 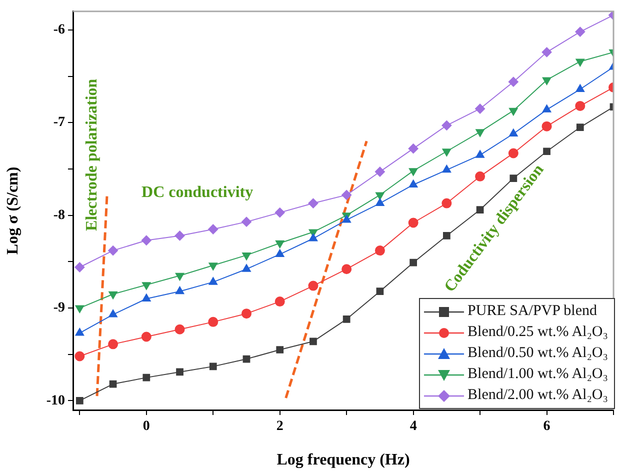 What do you see at coordinates (59, 215) in the screenshot?
I see `y-tick-label: -8` at bounding box center [59, 215].